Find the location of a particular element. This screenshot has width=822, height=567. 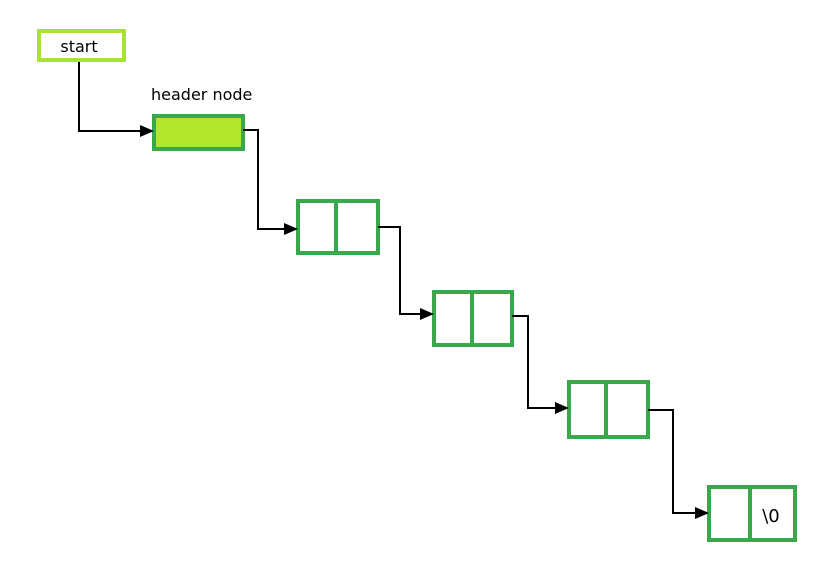

start-pointer-box: start is located at coordinates (81, 45).